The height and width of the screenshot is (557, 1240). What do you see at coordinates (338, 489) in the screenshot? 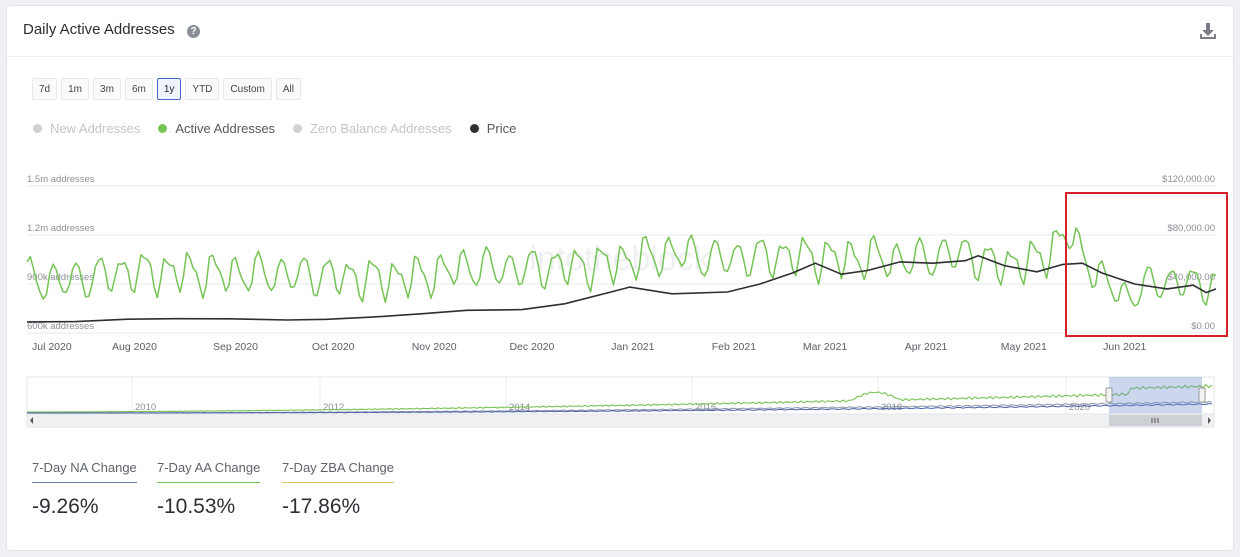
I see `stat-zba-change: 7-Day ZBA Change -17.86%` at bounding box center [338, 489].